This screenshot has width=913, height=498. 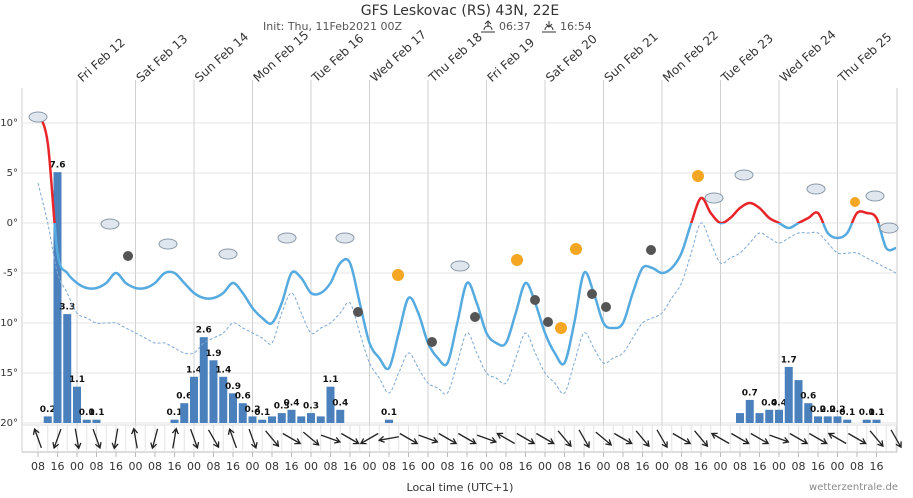 What do you see at coordinates (853, 487) in the screenshot?
I see `source: wetterzentrale.de` at bounding box center [853, 487].